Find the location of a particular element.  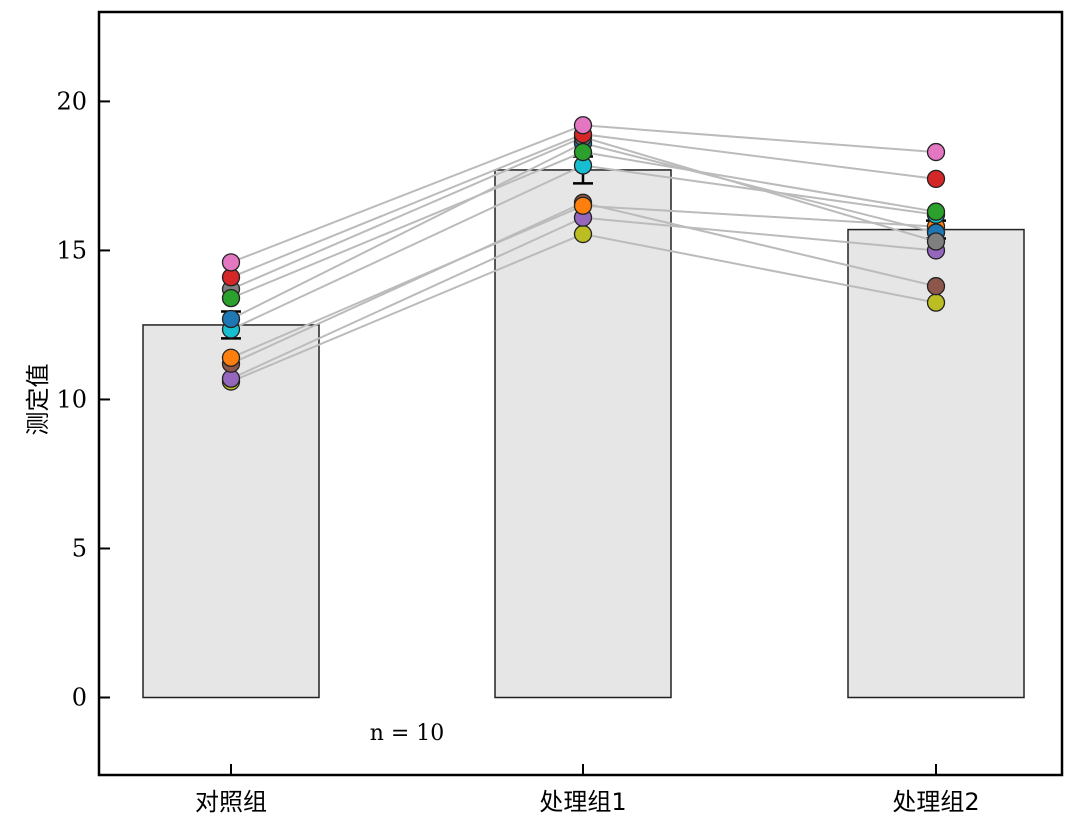

y-axis: 0 5 10 15 20 is located at coordinates (83, 399).